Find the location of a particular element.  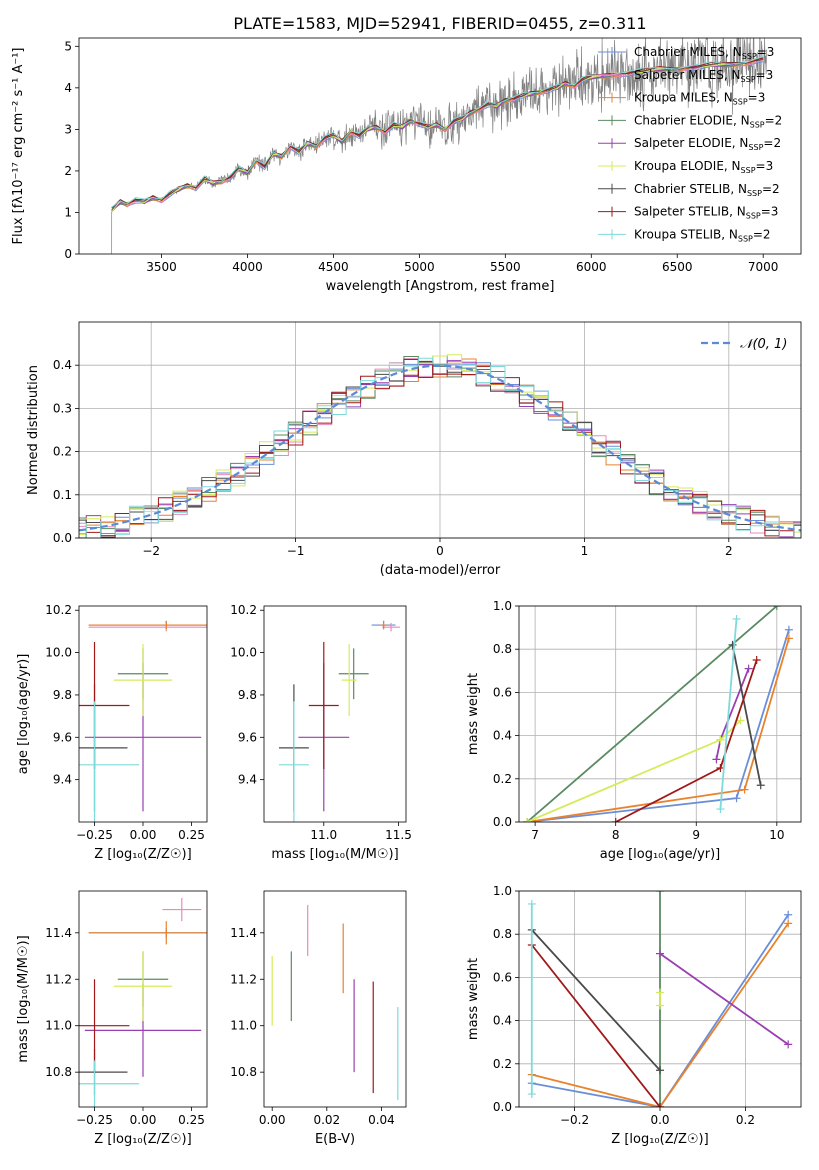

age_vs_Z-xtick-label: 0.25 is located at coordinates (191, 835).